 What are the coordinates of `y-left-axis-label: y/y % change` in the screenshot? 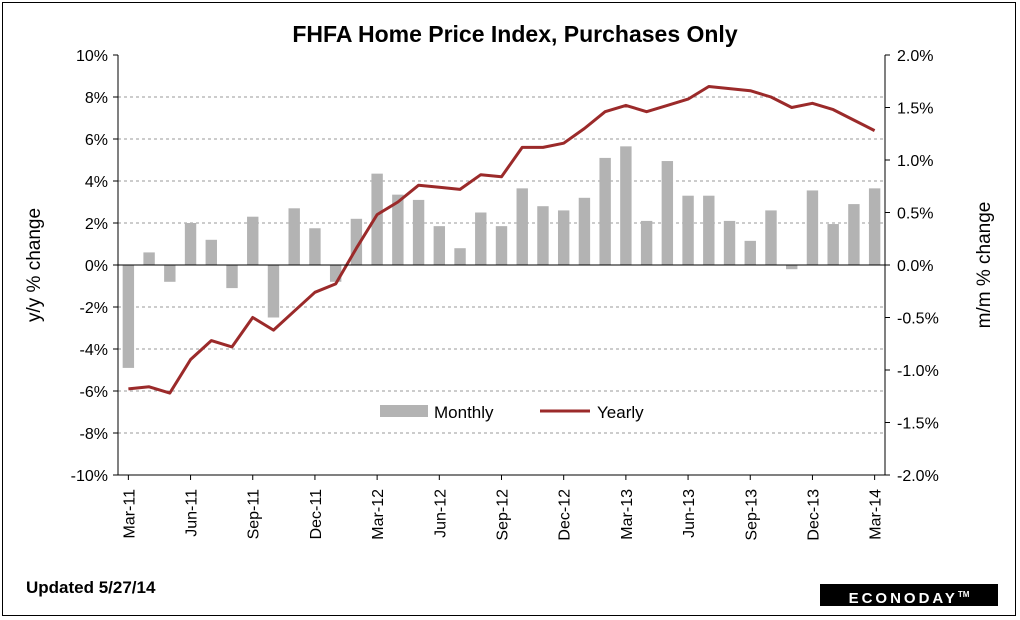 It's located at (34, 265).